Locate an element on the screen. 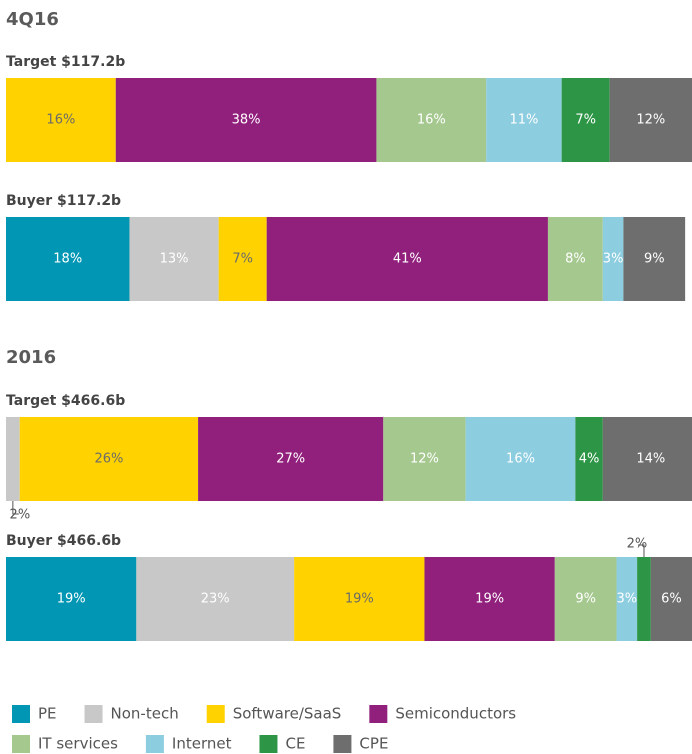  value-label: 11% is located at coordinates (523, 120).